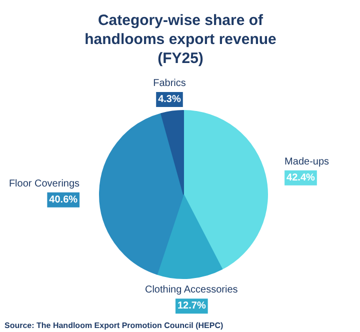  What do you see at coordinates (44, 184) in the screenshot?
I see `slice-label: Floor Coverings` at bounding box center [44, 184].